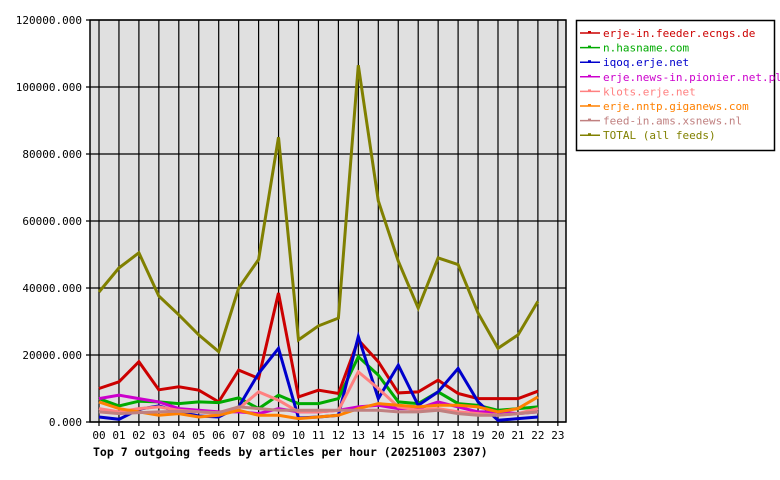  Describe the element at coordinates (138, 435) in the screenshot. I see `x-tick-label: 02` at that location.